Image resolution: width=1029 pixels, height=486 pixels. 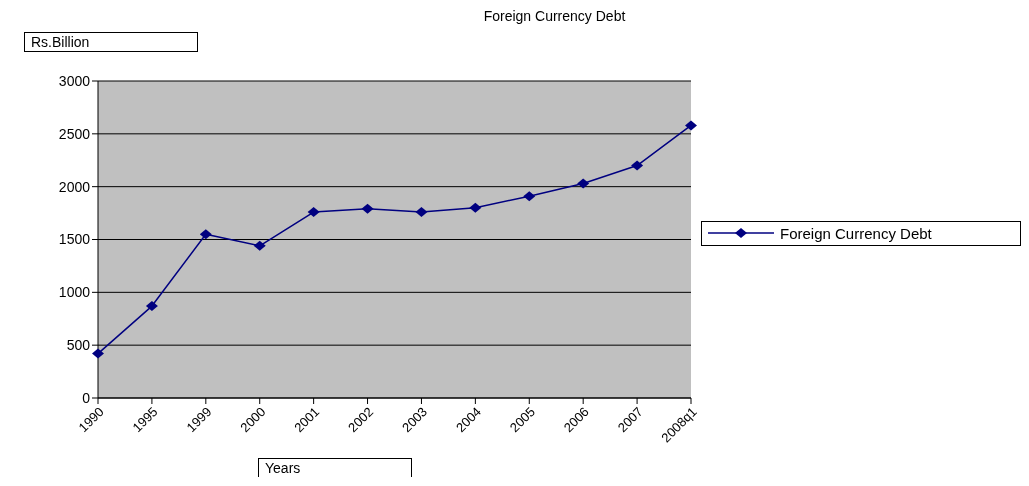 What do you see at coordinates (554, 16) in the screenshot?
I see `chart-title: Foreign Currency Debt` at bounding box center [554, 16].